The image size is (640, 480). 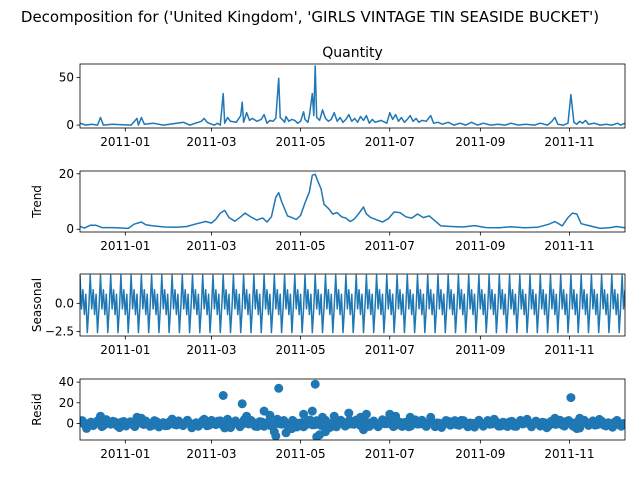 What do you see at coordinates (37, 409) in the screenshot?
I see `y-axis-label: Resid` at bounding box center [37, 409].